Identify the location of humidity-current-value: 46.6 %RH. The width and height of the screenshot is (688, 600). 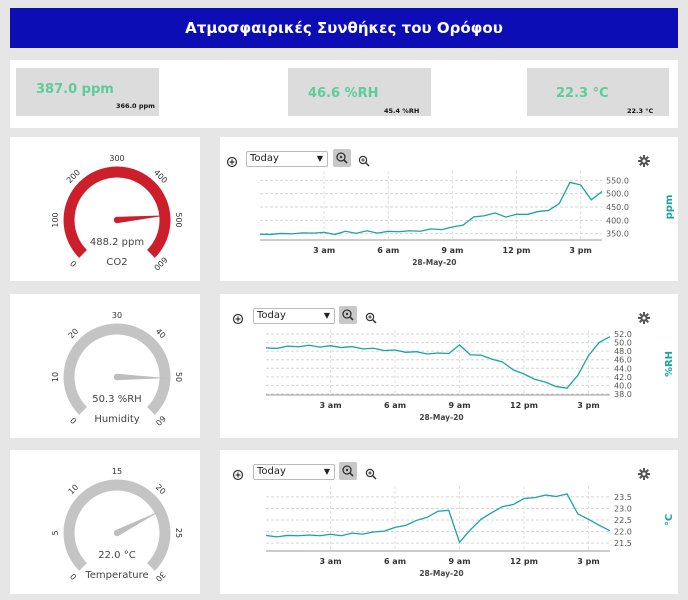
(343, 93).